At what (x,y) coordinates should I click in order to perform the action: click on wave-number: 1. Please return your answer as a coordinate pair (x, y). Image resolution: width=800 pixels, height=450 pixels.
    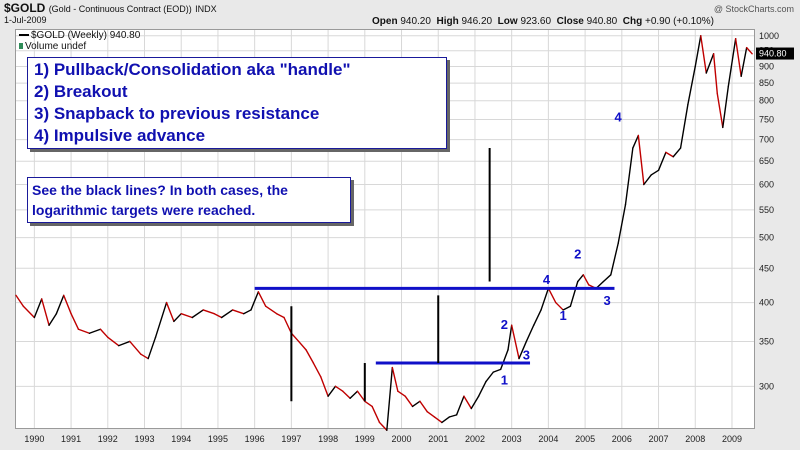
    Looking at the image, I should click on (562, 315).